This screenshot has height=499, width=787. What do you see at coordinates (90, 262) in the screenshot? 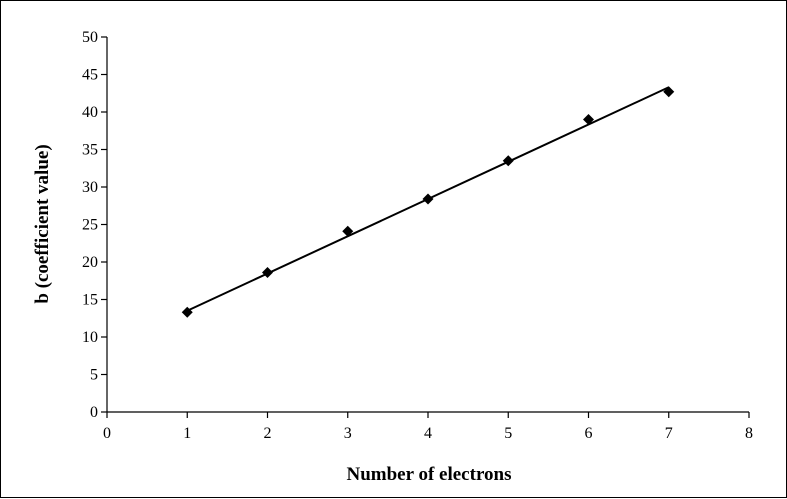
I see `y-tick-label: 20` at bounding box center [90, 262].